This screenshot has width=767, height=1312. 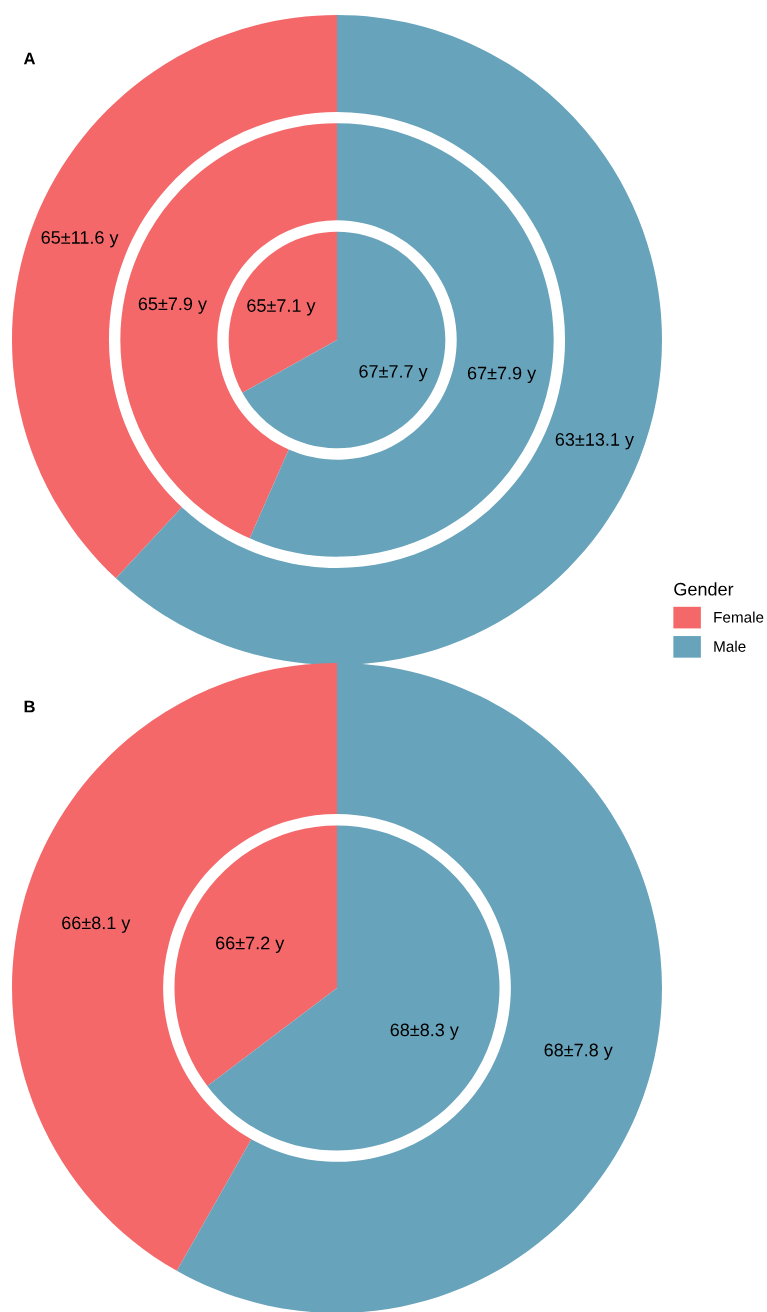 I want to click on text: 66±7.2 y, so click(x=250, y=944).